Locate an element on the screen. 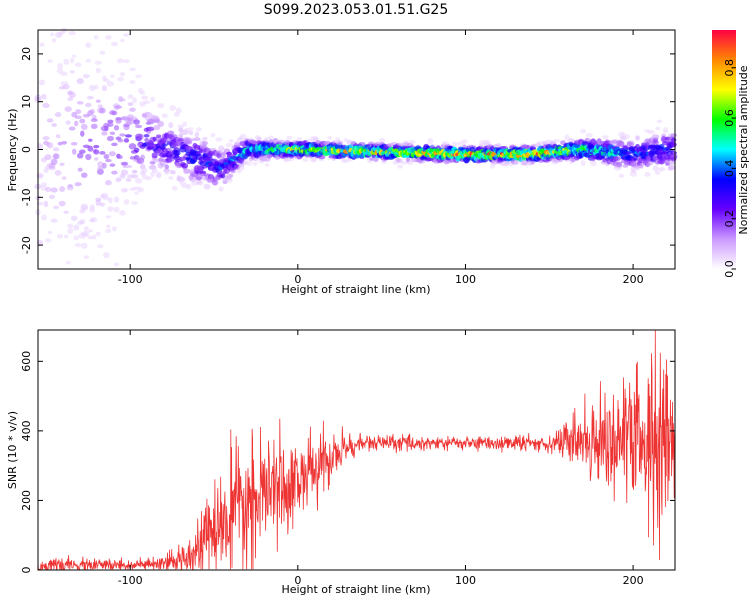  x-tick-label: 100 is located at coordinates (465, 580).